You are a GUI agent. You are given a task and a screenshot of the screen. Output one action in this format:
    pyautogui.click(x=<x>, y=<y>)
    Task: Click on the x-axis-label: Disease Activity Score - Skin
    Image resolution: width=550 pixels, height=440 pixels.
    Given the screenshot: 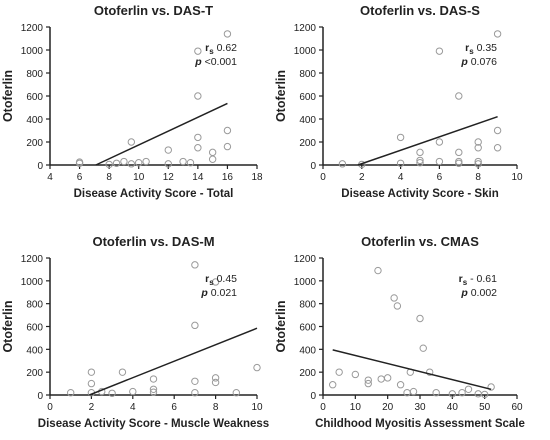 What is the action you would take?
    pyautogui.click(x=419, y=194)
    